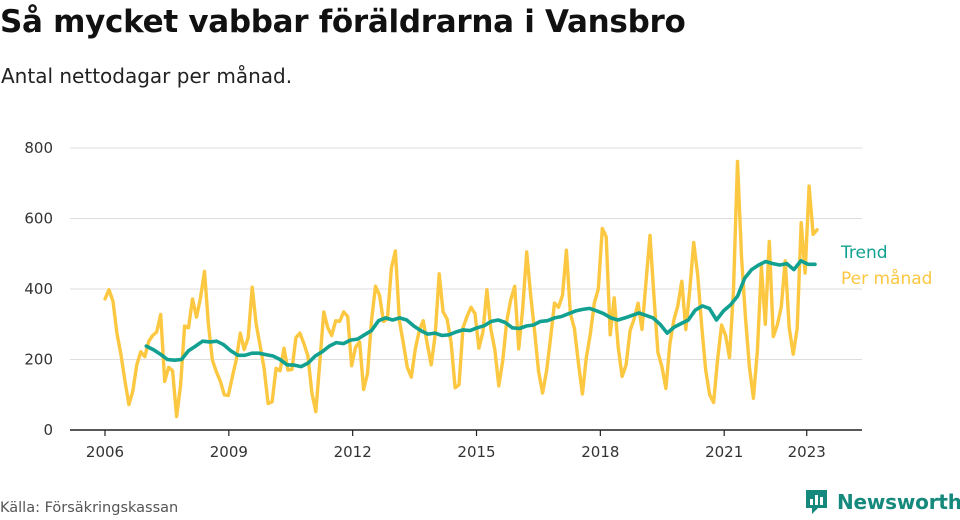 The height and width of the screenshot is (520, 960). What do you see at coordinates (886, 278) in the screenshot?
I see `legend-item-per-manad: Per månad` at bounding box center [886, 278].